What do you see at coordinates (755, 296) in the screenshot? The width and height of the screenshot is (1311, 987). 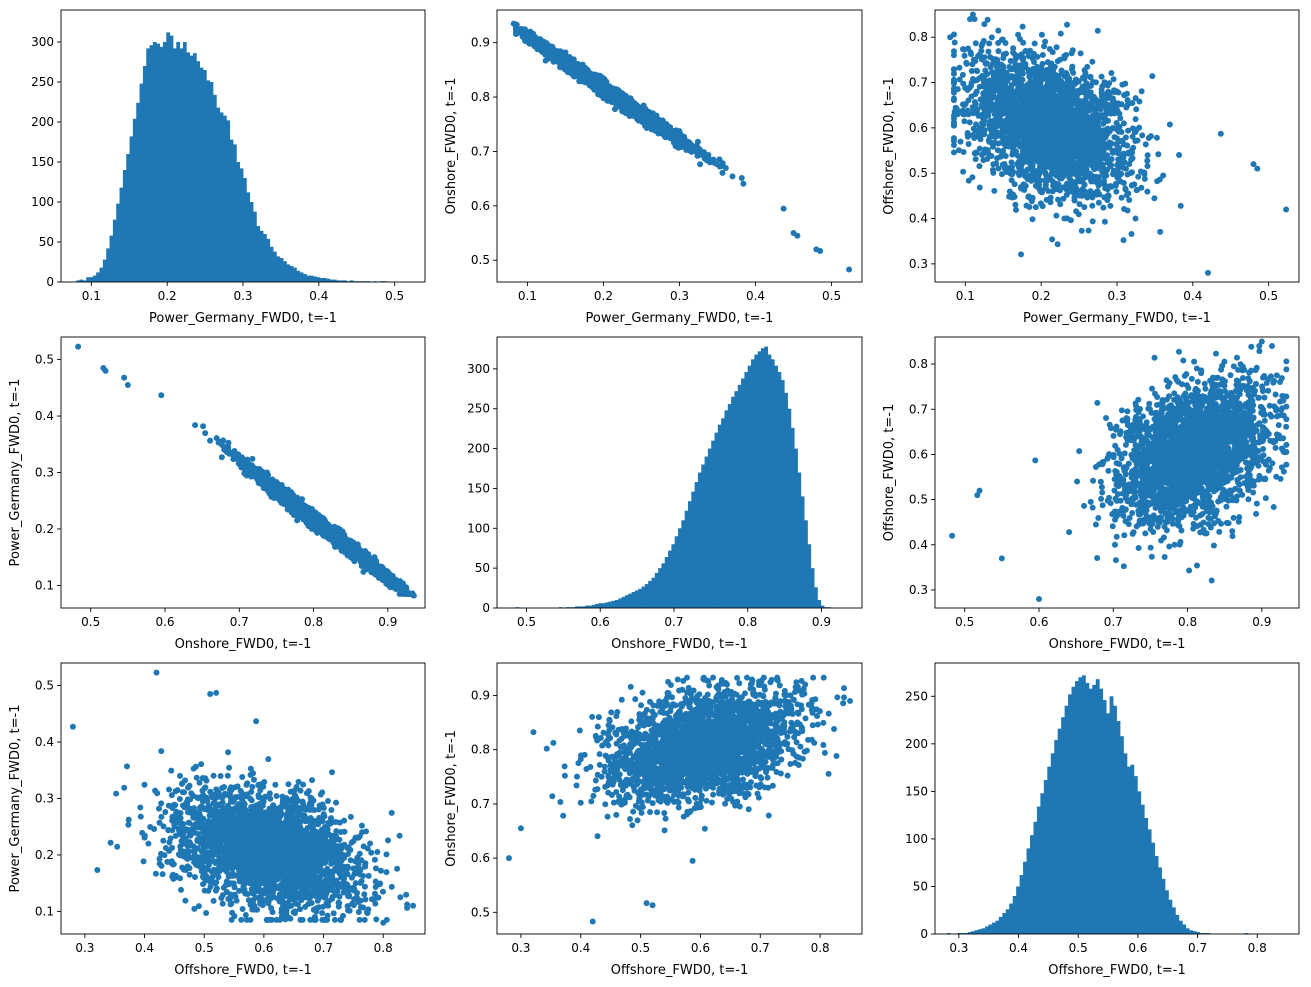 I see `x-tick-label: 0.4` at bounding box center [755, 296].